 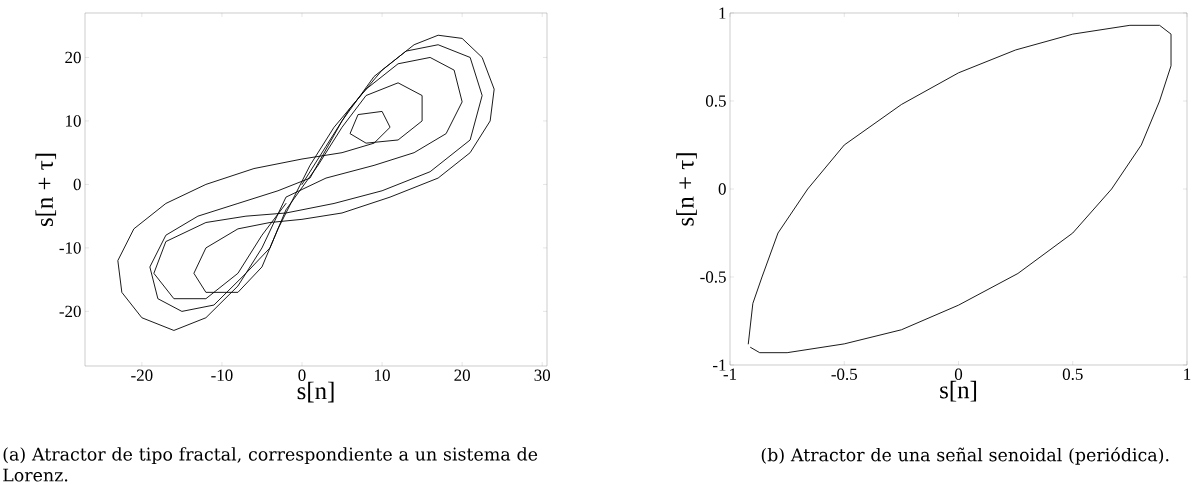 What do you see at coordinates (70, 248) in the screenshot?
I see `y-tick-label: -10` at bounding box center [70, 248].